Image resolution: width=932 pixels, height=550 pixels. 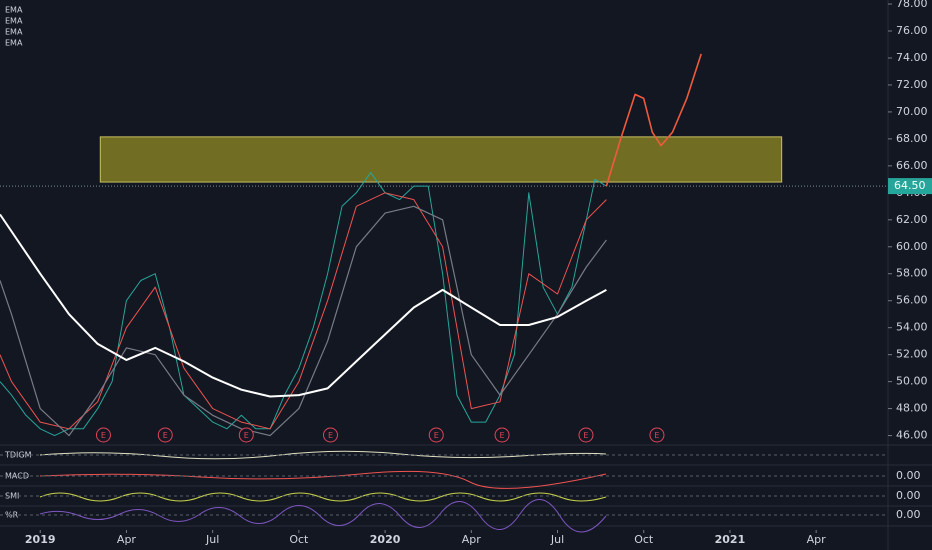 What do you see at coordinates (912, 138) in the screenshot?
I see `y-tick-label: 68.00` at bounding box center [912, 138].